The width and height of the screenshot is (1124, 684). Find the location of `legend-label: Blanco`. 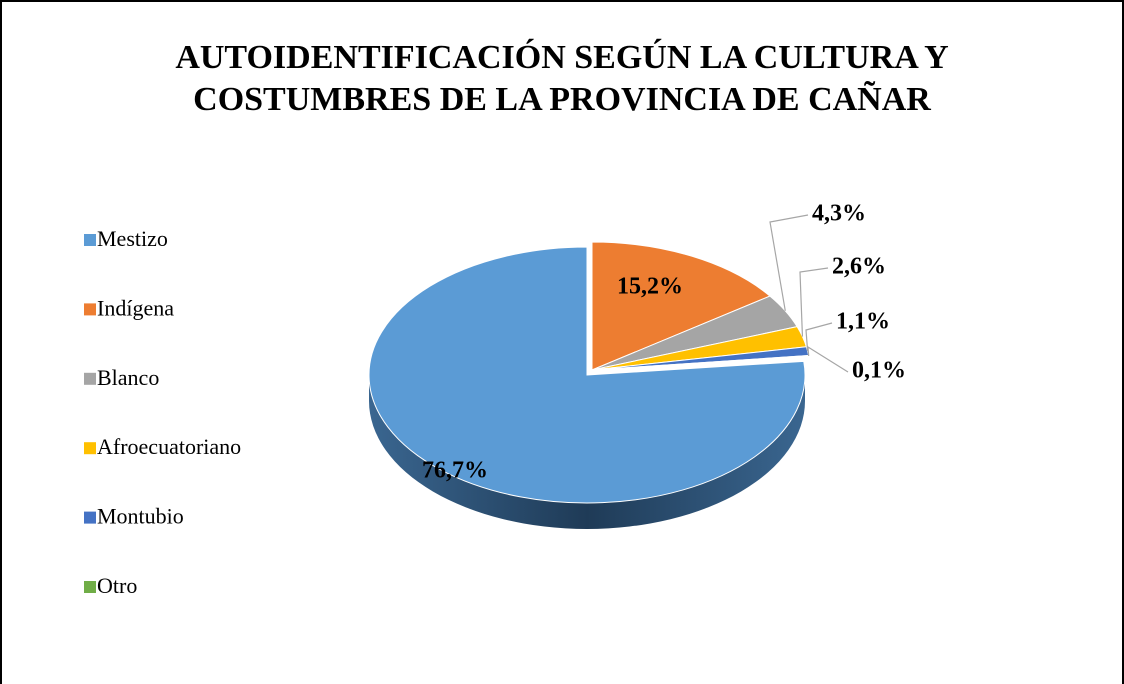

legend-label: Blanco is located at coordinates (128, 377).